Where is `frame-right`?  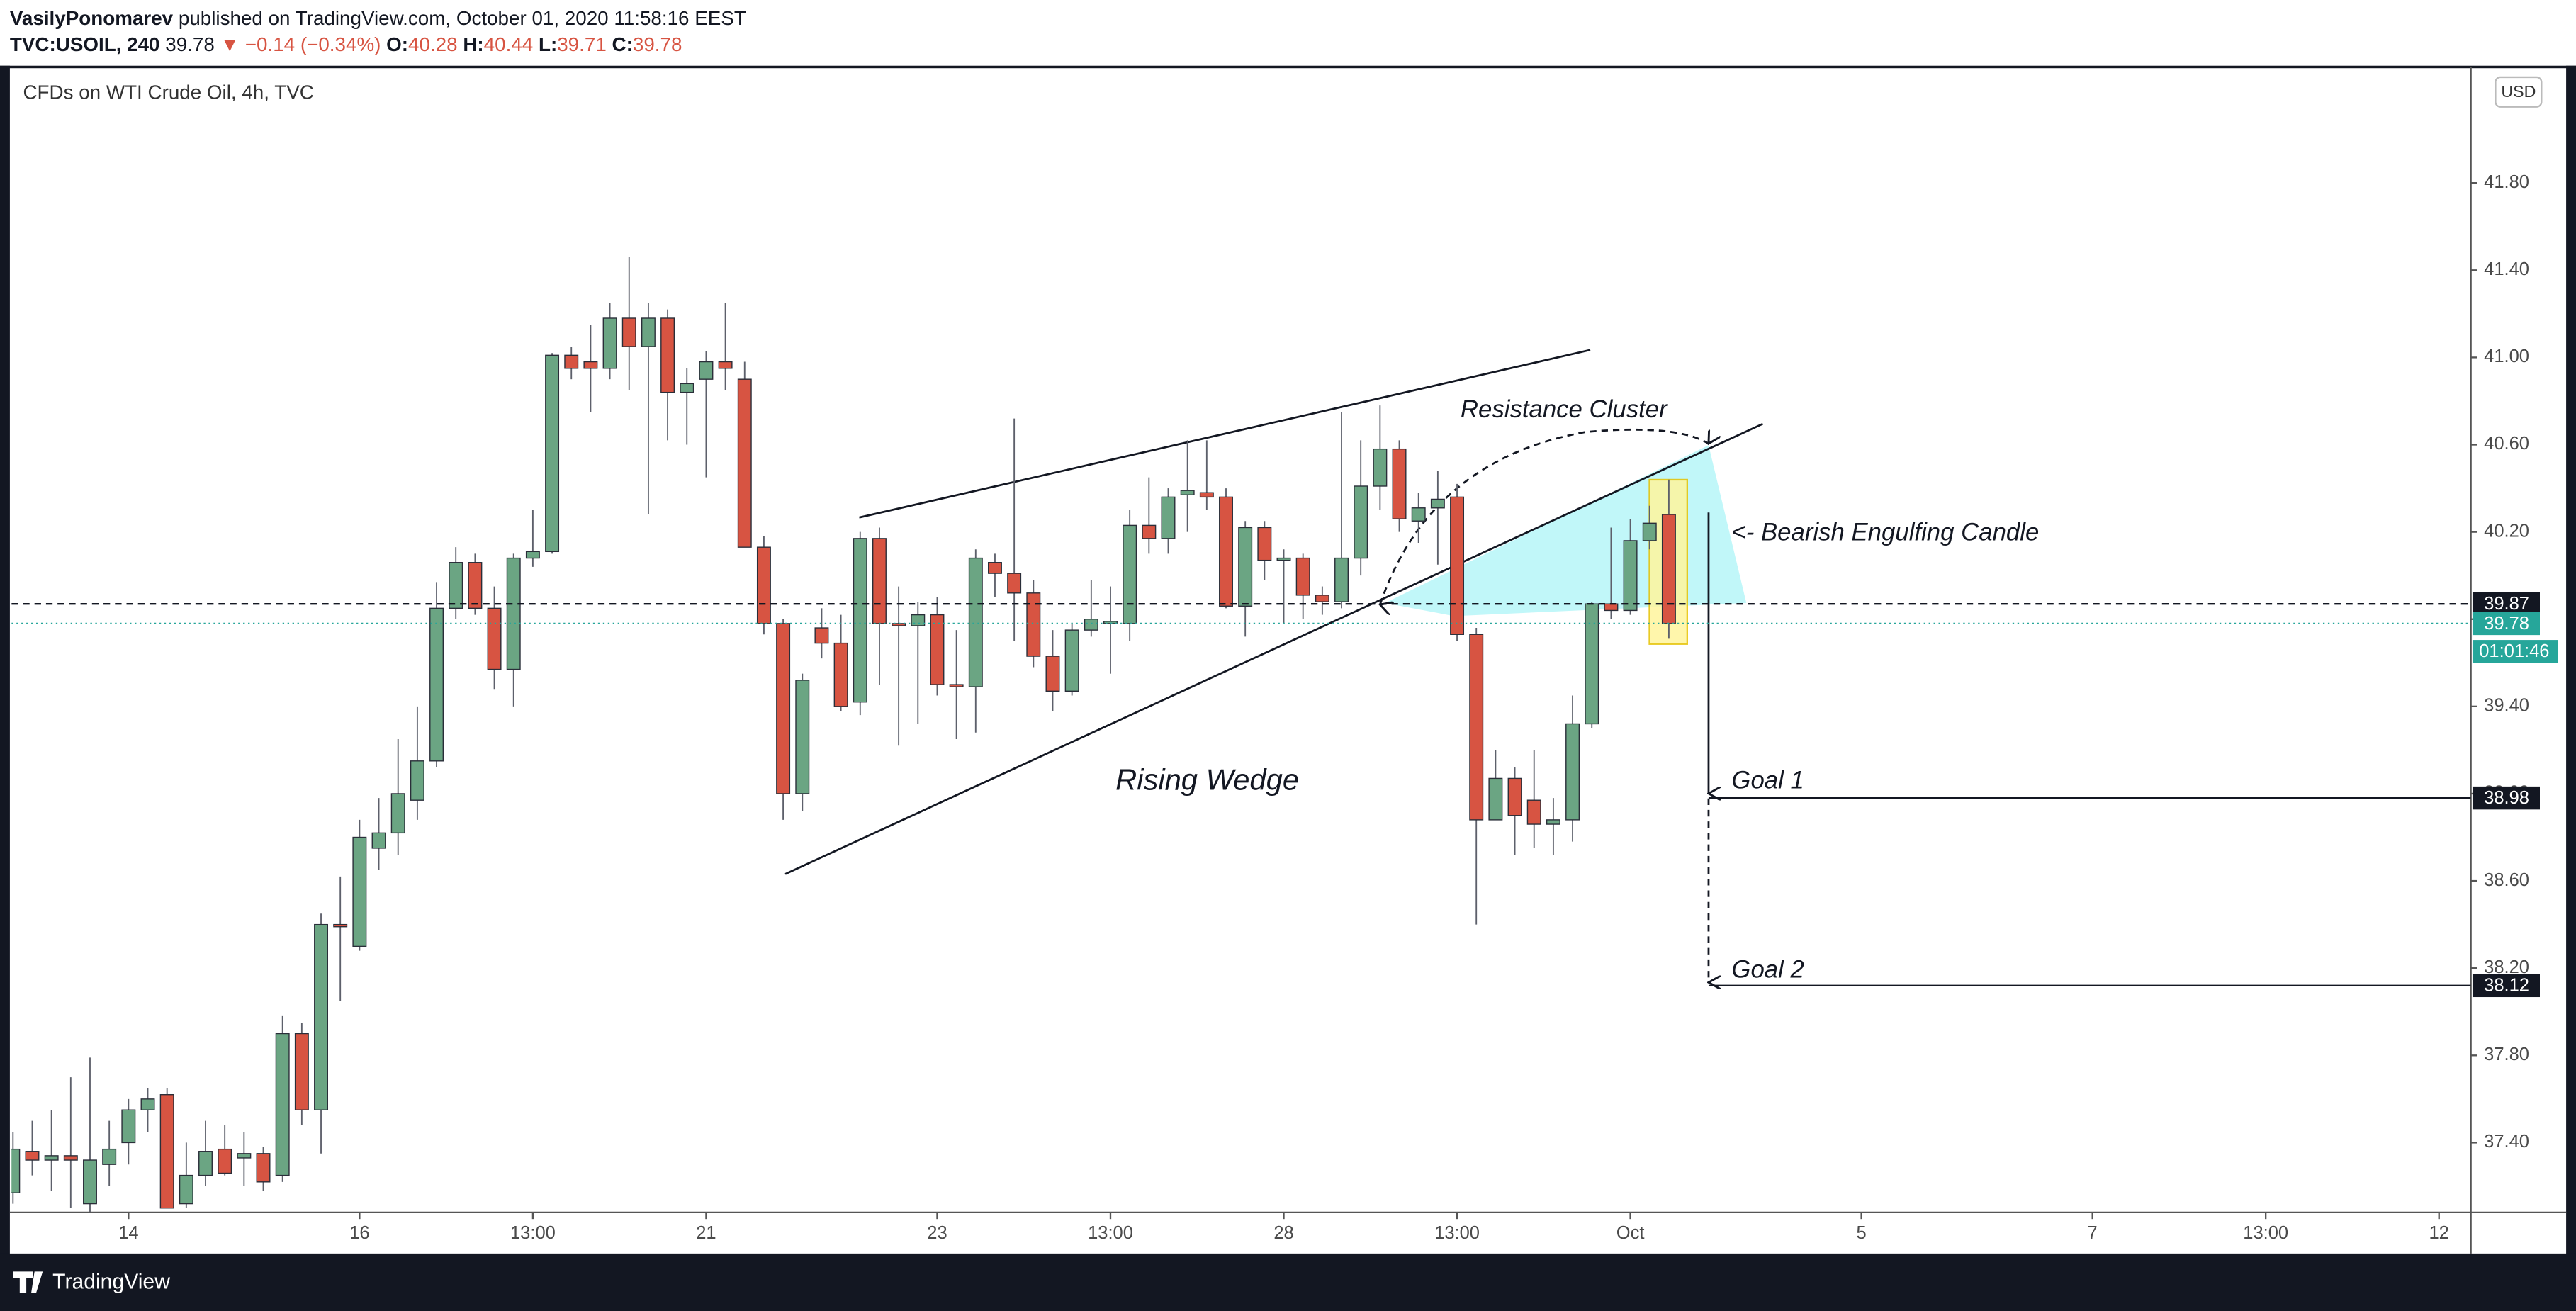
frame-right is located at coordinates (2571, 661).